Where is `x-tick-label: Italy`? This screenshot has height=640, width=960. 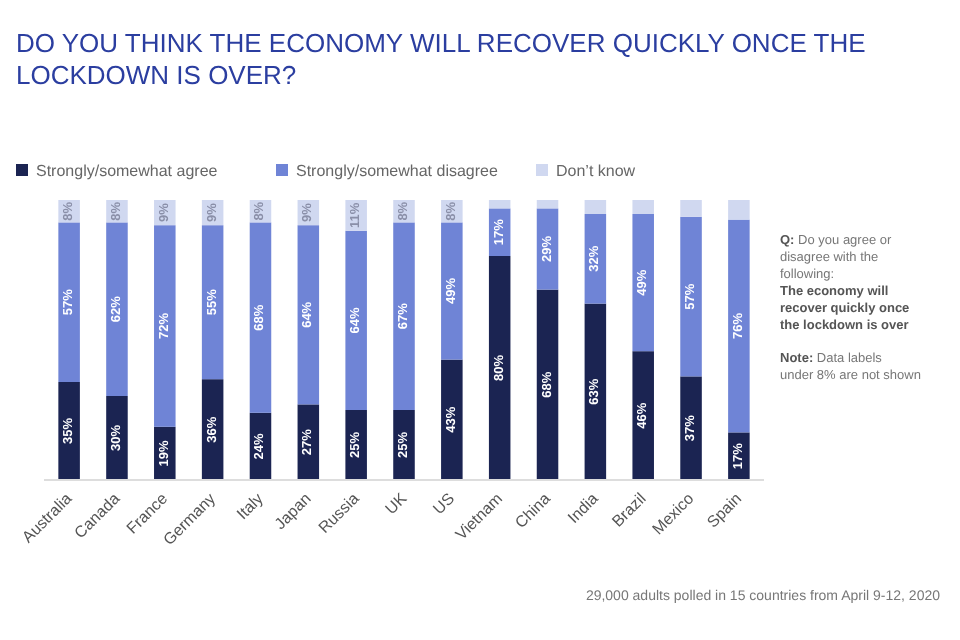 x-tick-label: Italy is located at coordinates (250, 506).